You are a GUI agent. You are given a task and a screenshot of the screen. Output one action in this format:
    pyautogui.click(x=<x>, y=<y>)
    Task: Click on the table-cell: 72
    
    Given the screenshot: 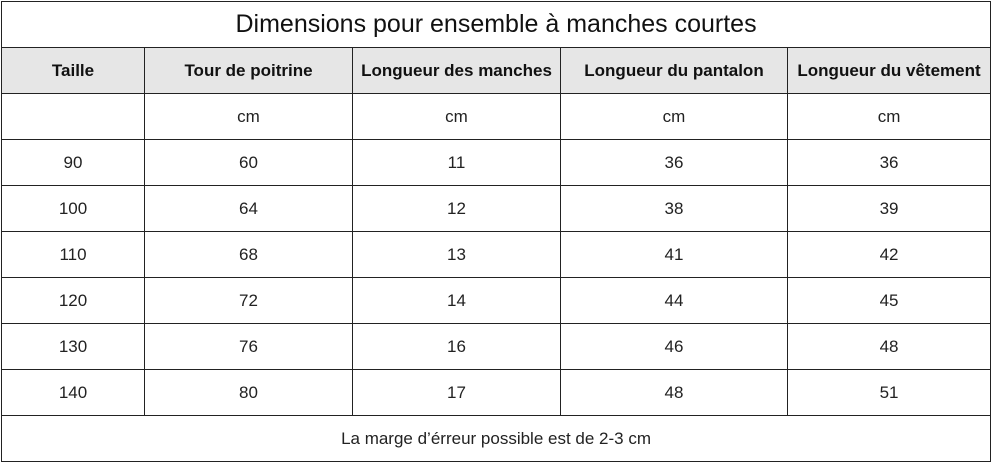 What is the action you would take?
    pyautogui.click(x=248, y=300)
    